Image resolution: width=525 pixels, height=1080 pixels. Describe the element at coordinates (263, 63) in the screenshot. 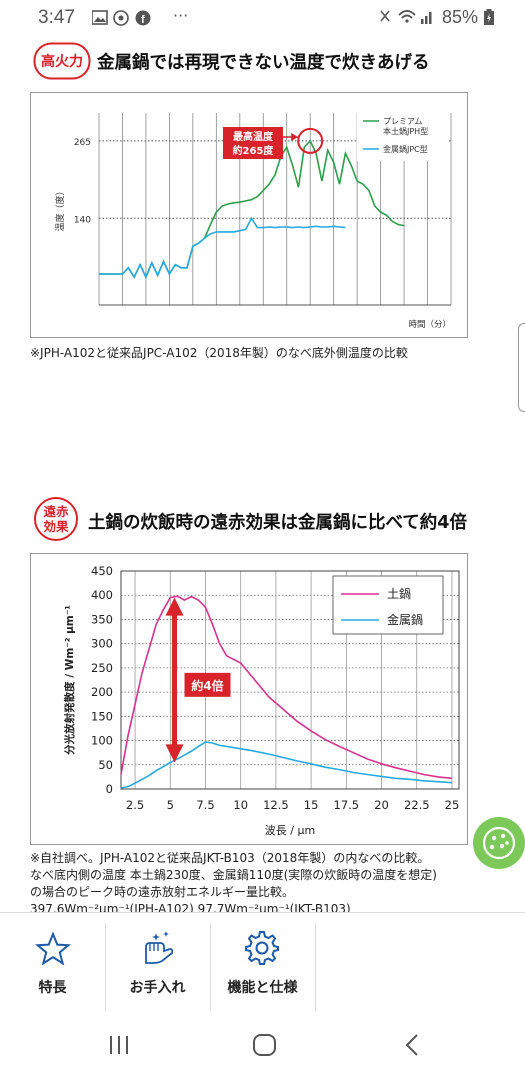

I see `section1-title: 金属鍋では再現できない温度で炊きあげる` at that location.